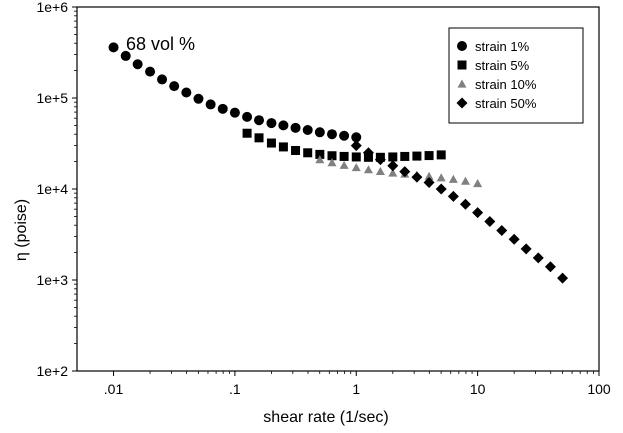  I want to click on legend: strain 1% strain 5% strain 10% strain 50%, so click(516, 75).